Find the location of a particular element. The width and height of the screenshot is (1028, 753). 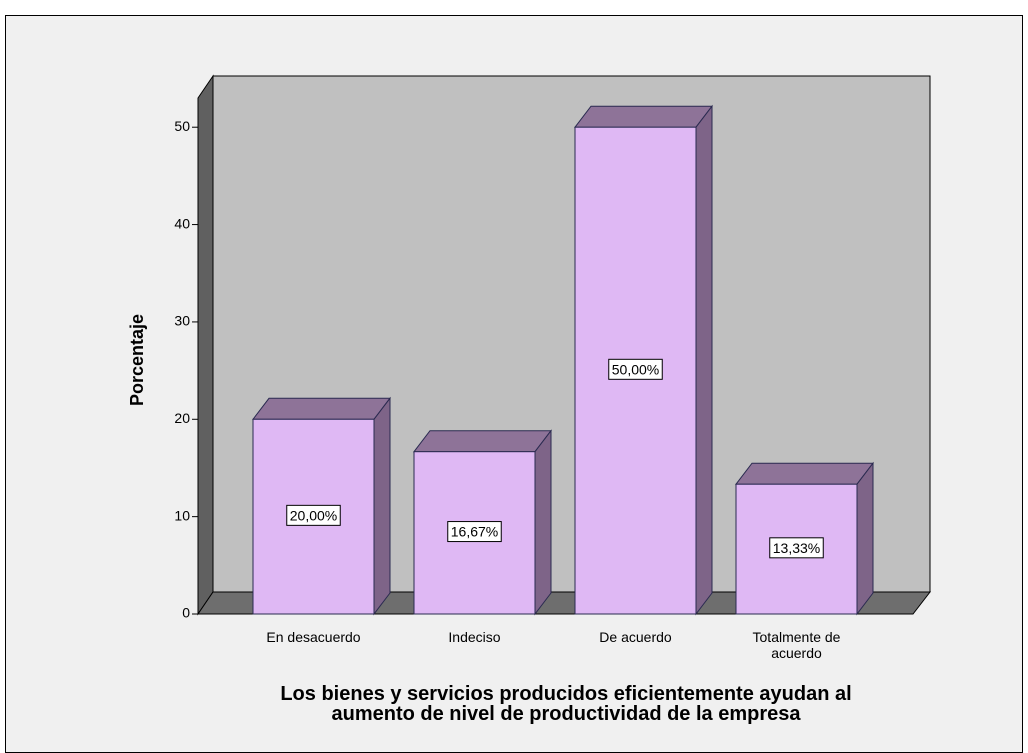

y-axis-label: Porcentaje is located at coordinates (137, 360).